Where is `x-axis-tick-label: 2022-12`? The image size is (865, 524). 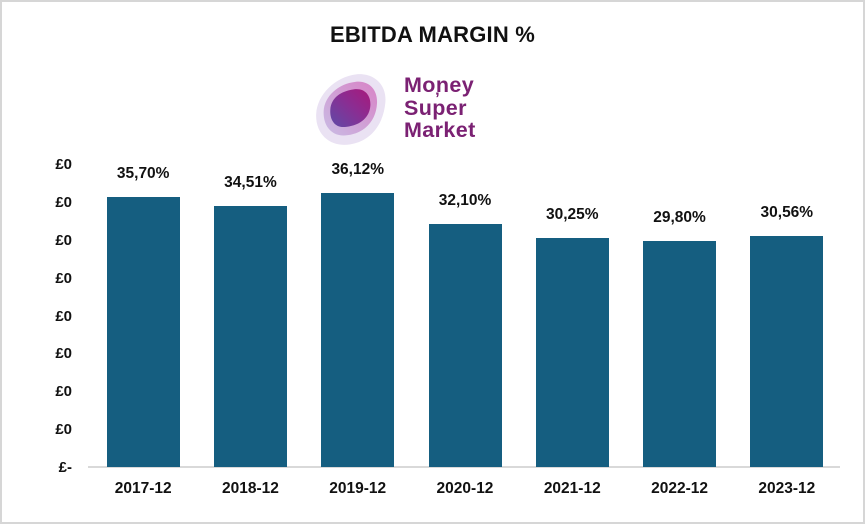 x-axis-tick-label: 2022-12 is located at coordinates (679, 488).